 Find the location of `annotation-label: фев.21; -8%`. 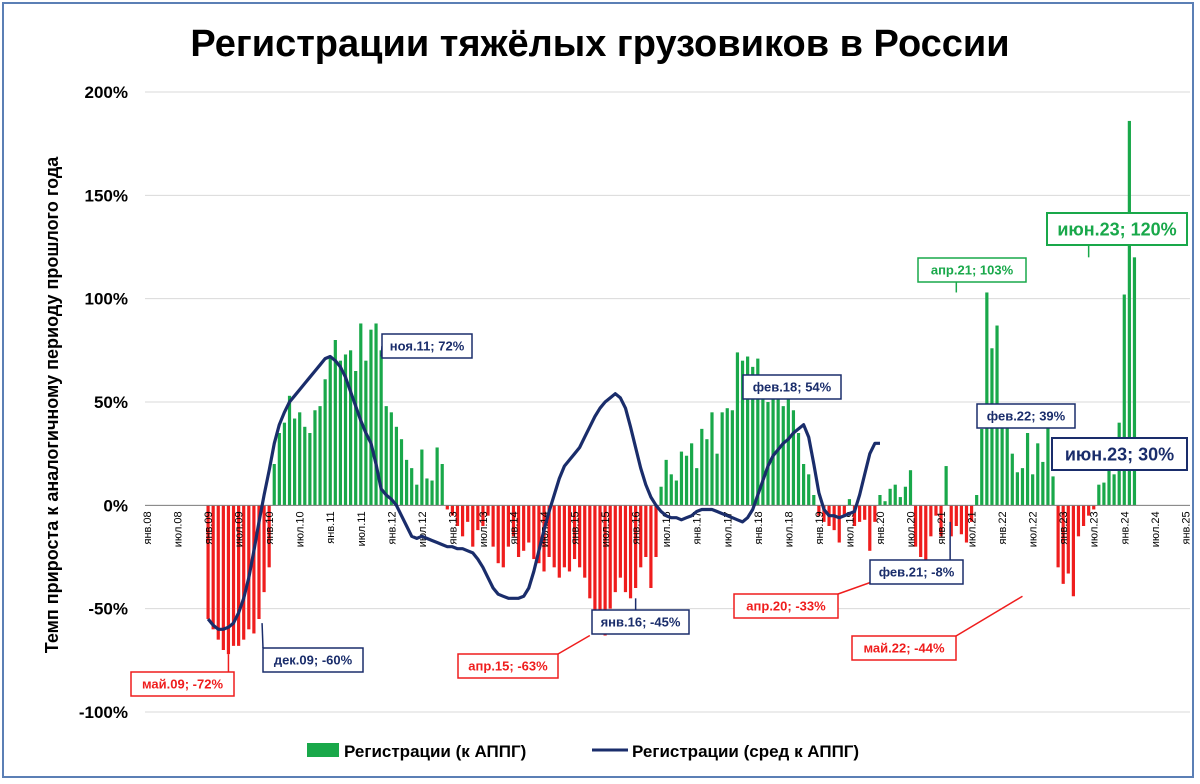

annotation-label: фев.21; -8% is located at coordinates (917, 572).